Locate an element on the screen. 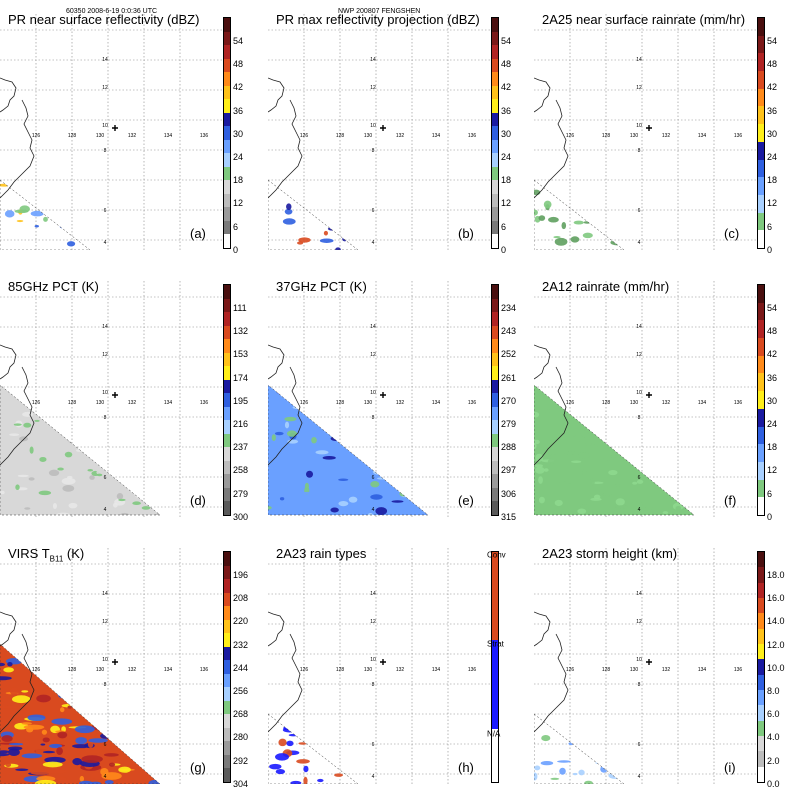 The height and width of the screenshot is (800, 800). longitude-label: 134 is located at coordinates (702, 403).